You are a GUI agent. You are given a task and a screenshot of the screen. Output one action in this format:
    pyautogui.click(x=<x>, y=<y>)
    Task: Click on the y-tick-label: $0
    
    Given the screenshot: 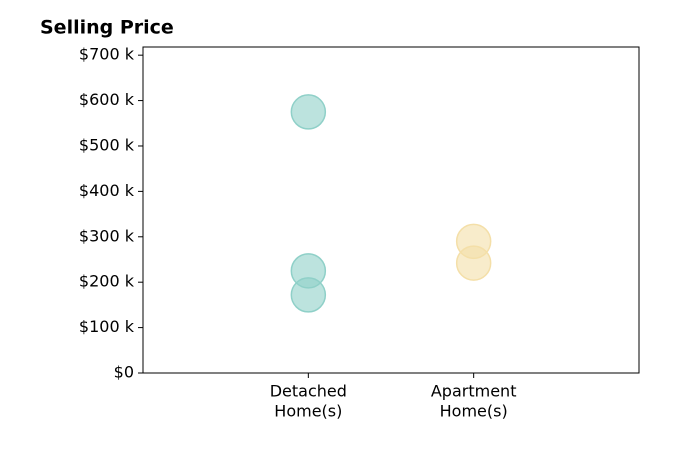 What is the action you would take?
    pyautogui.click(x=124, y=372)
    